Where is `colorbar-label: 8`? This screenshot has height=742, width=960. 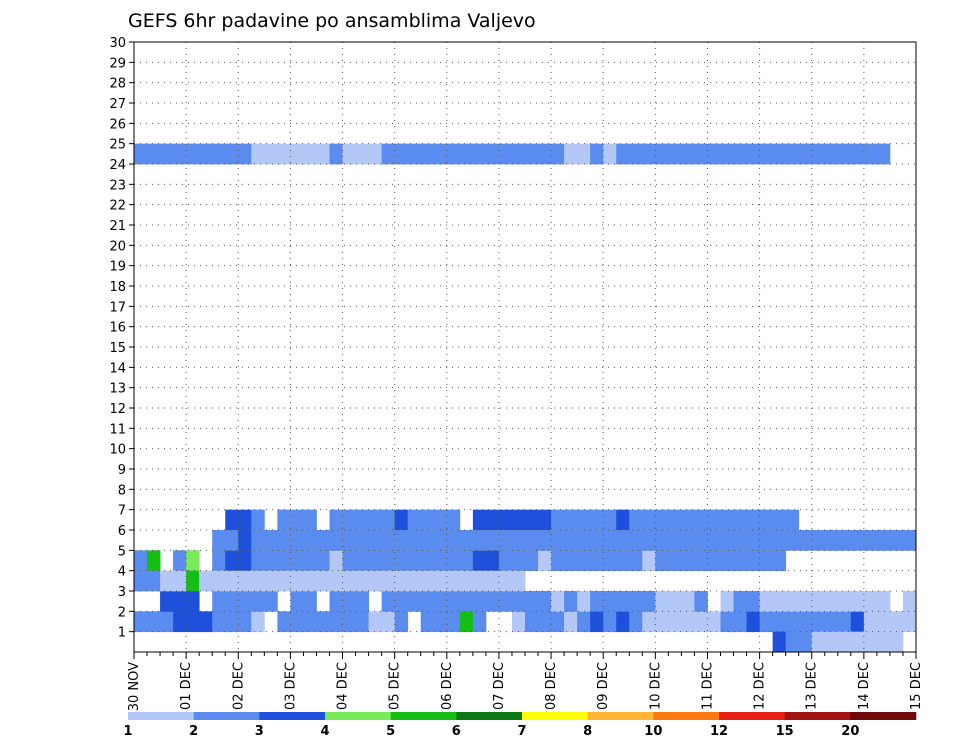
colorbar-label: 8 is located at coordinates (587, 731).